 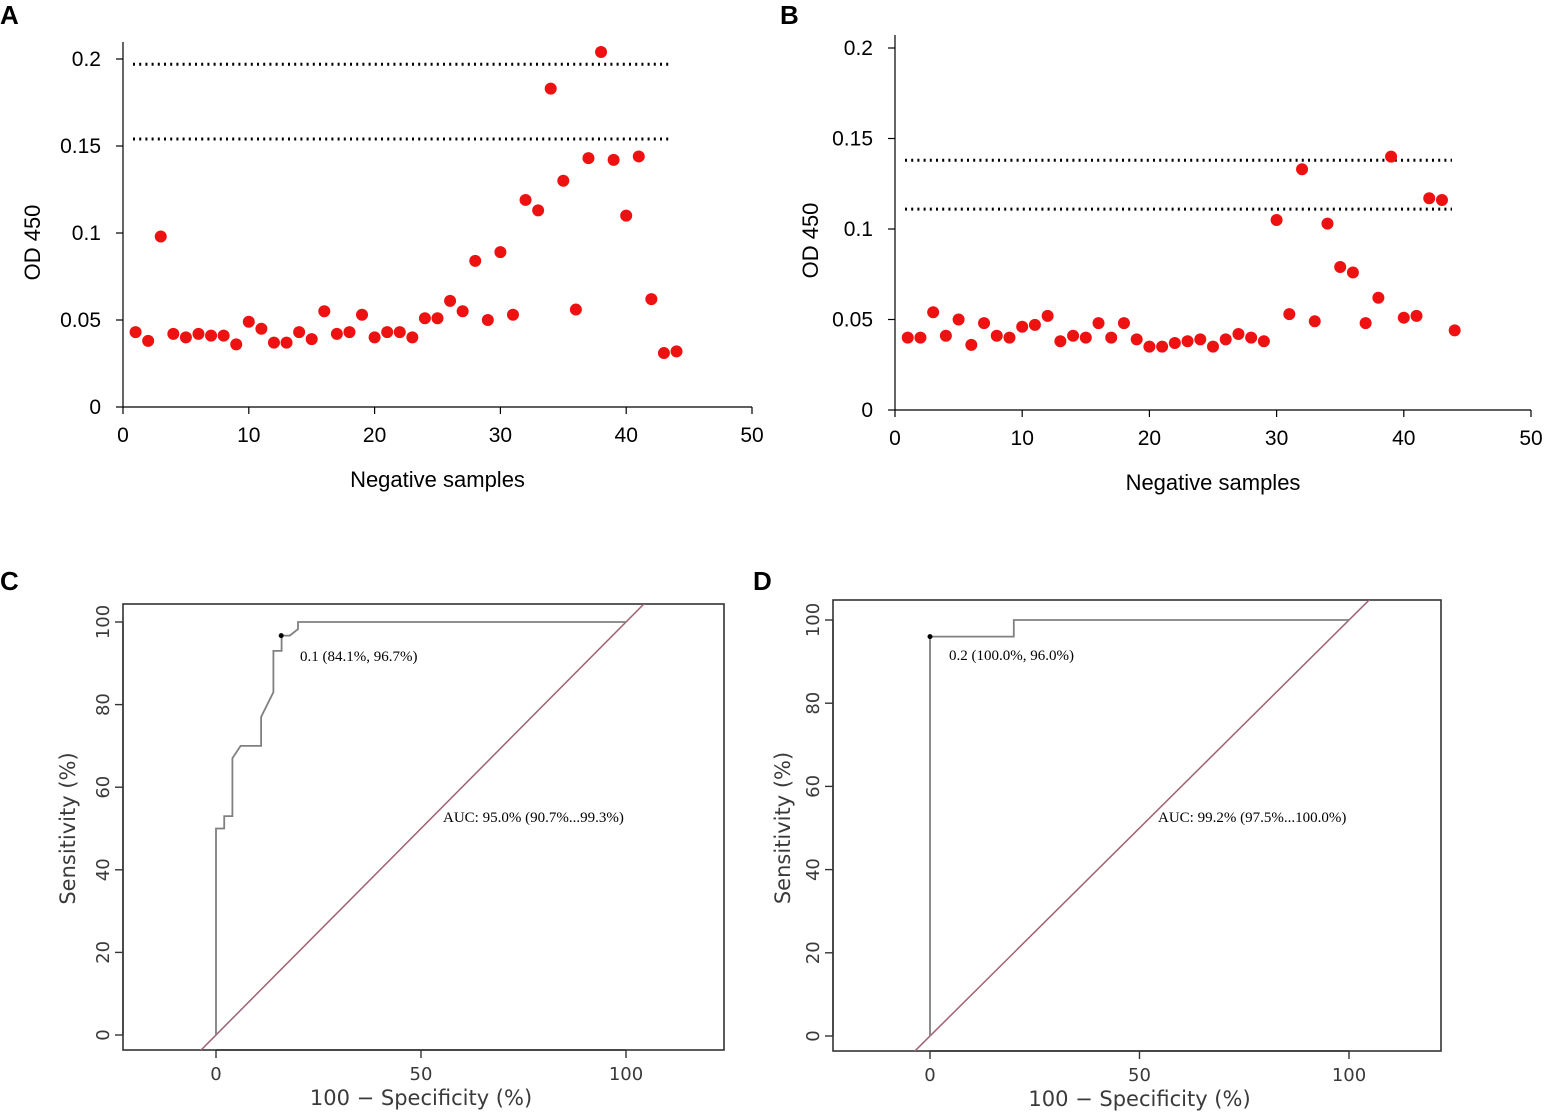 I want to click on panel-letter-b: B, so click(x=789, y=15).